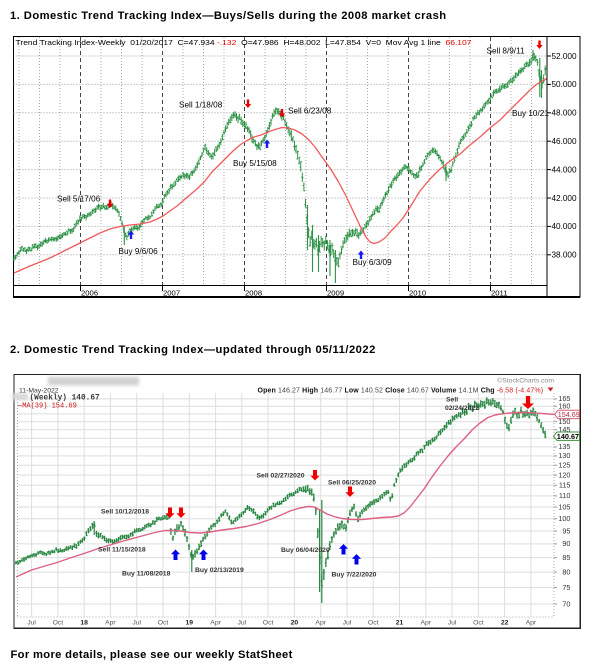 Image resolution: width=600 pixels, height=669 pixels. What do you see at coordinates (564, 518) in the screenshot?
I see `svg-text: 100` at bounding box center [564, 518].